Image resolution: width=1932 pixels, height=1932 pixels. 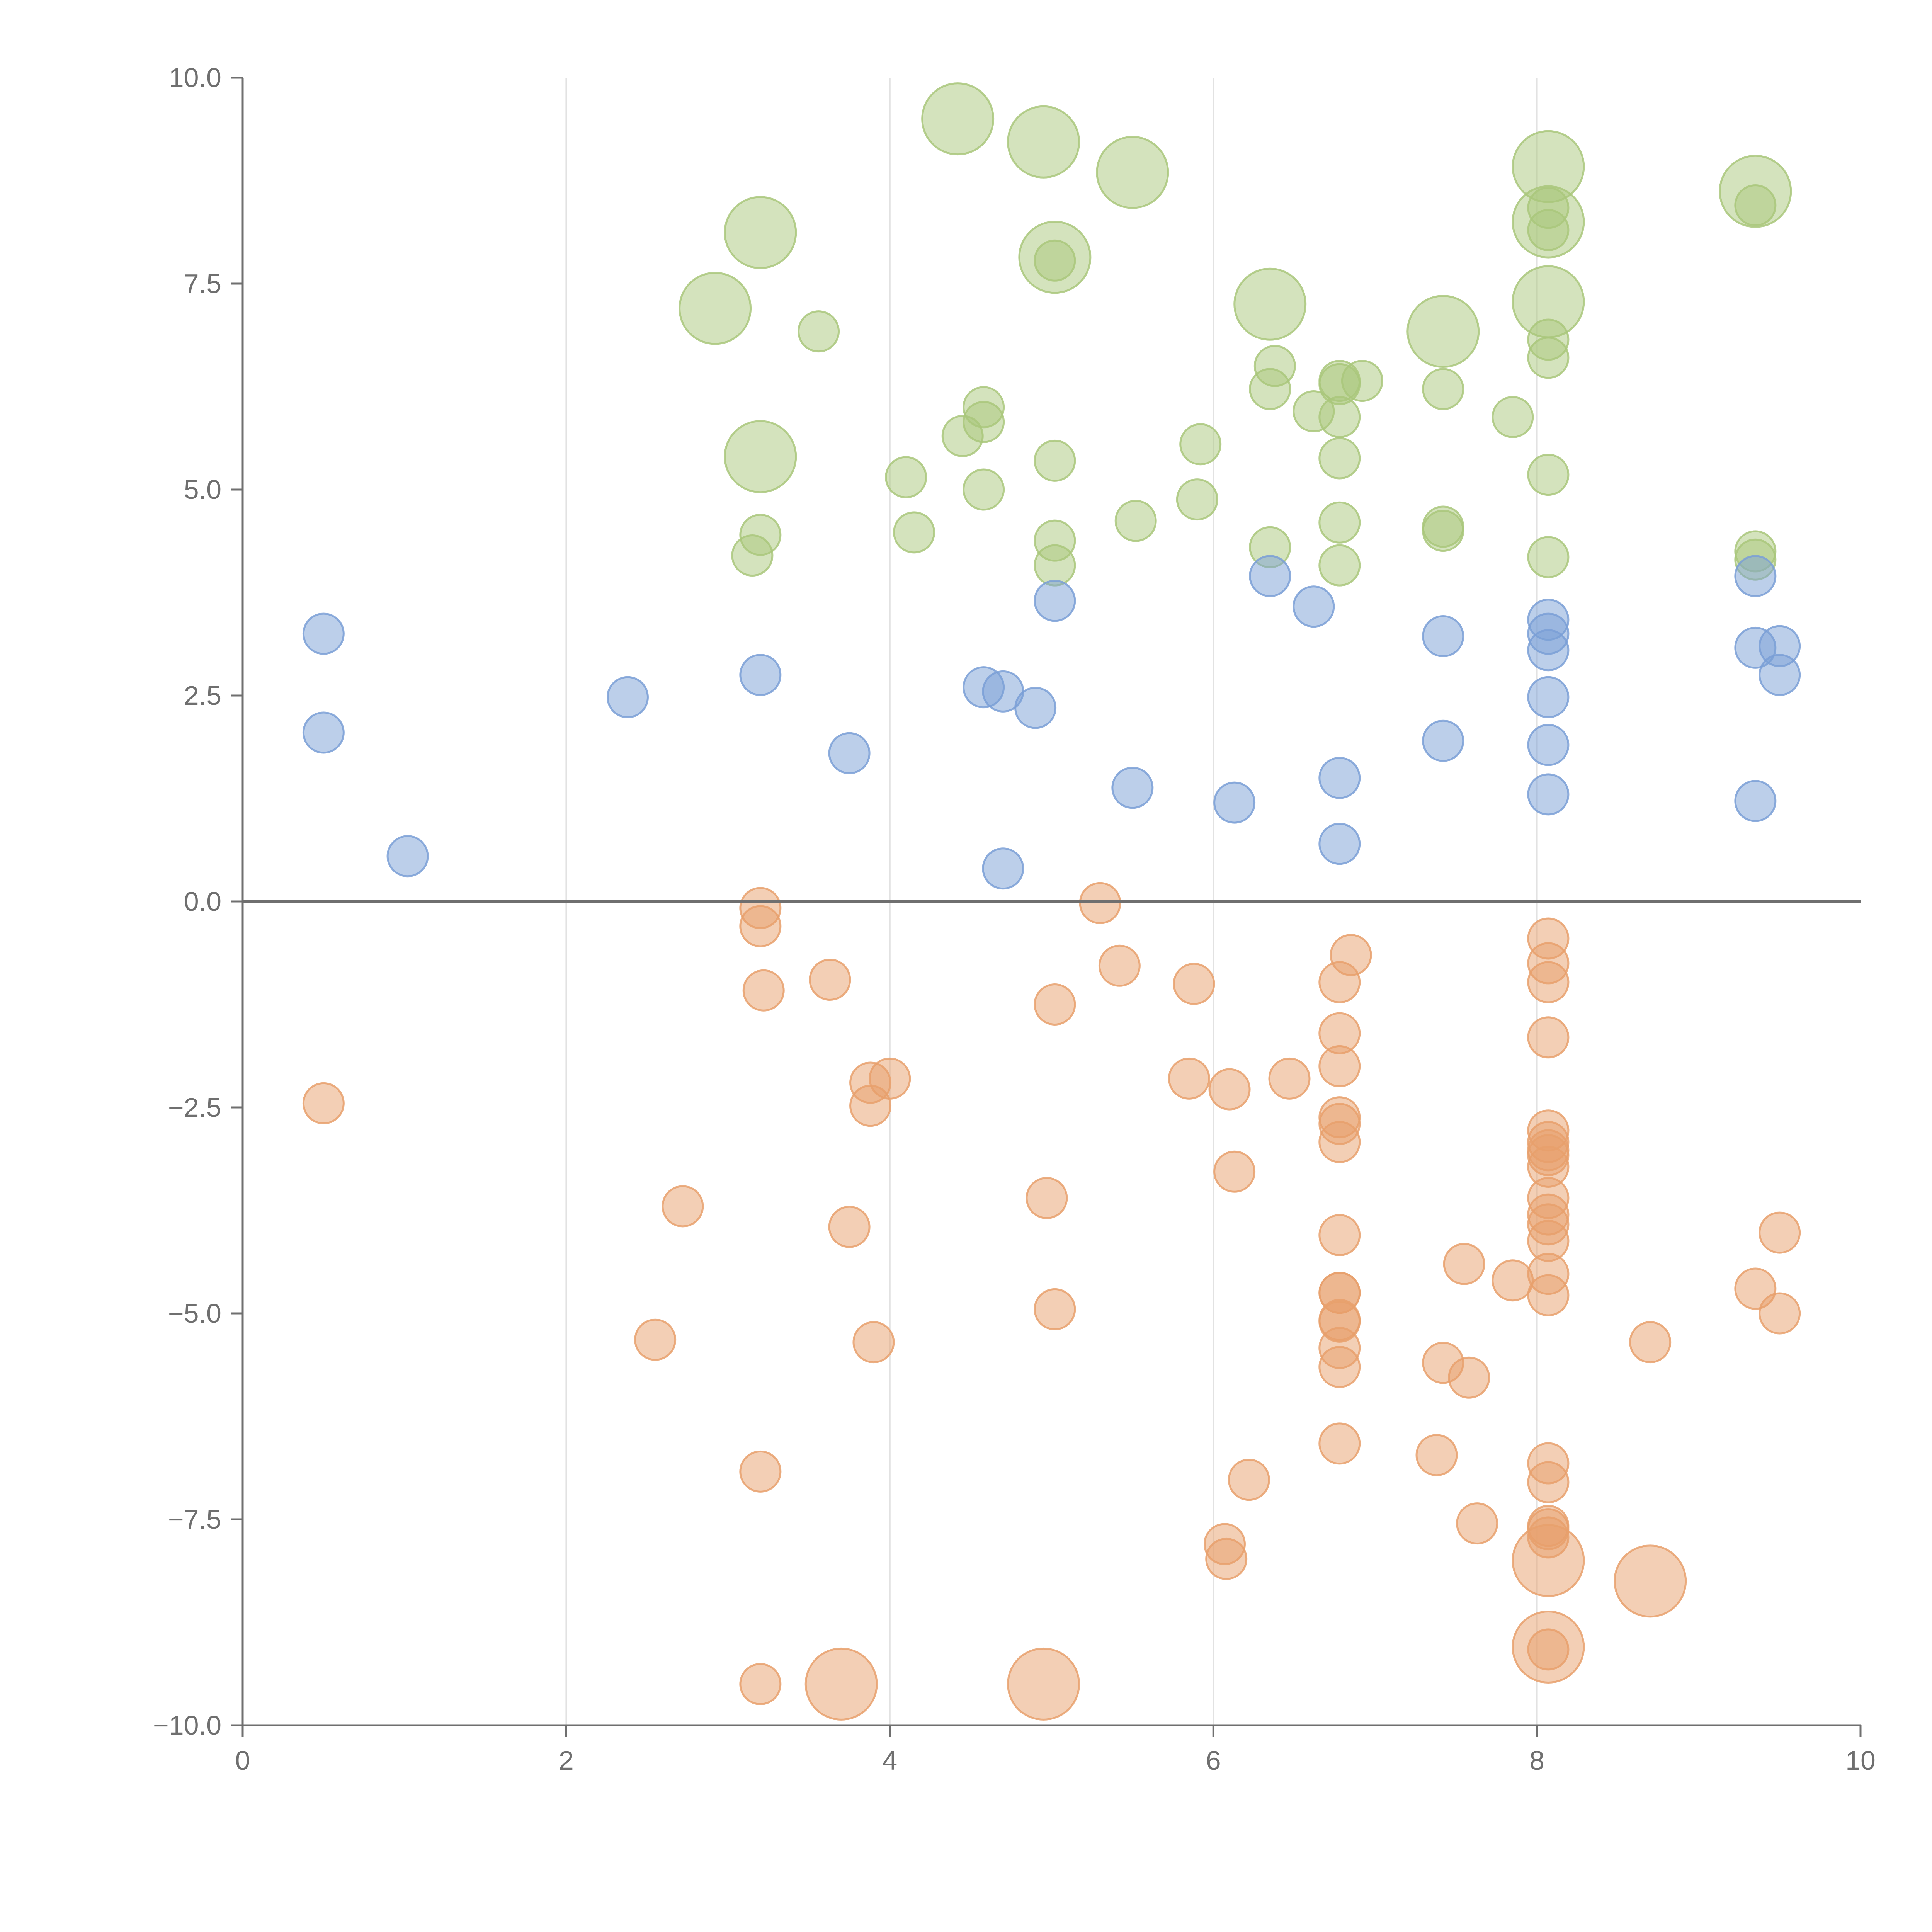 I want to click on x-tick-label: 4, so click(x=890, y=1760).